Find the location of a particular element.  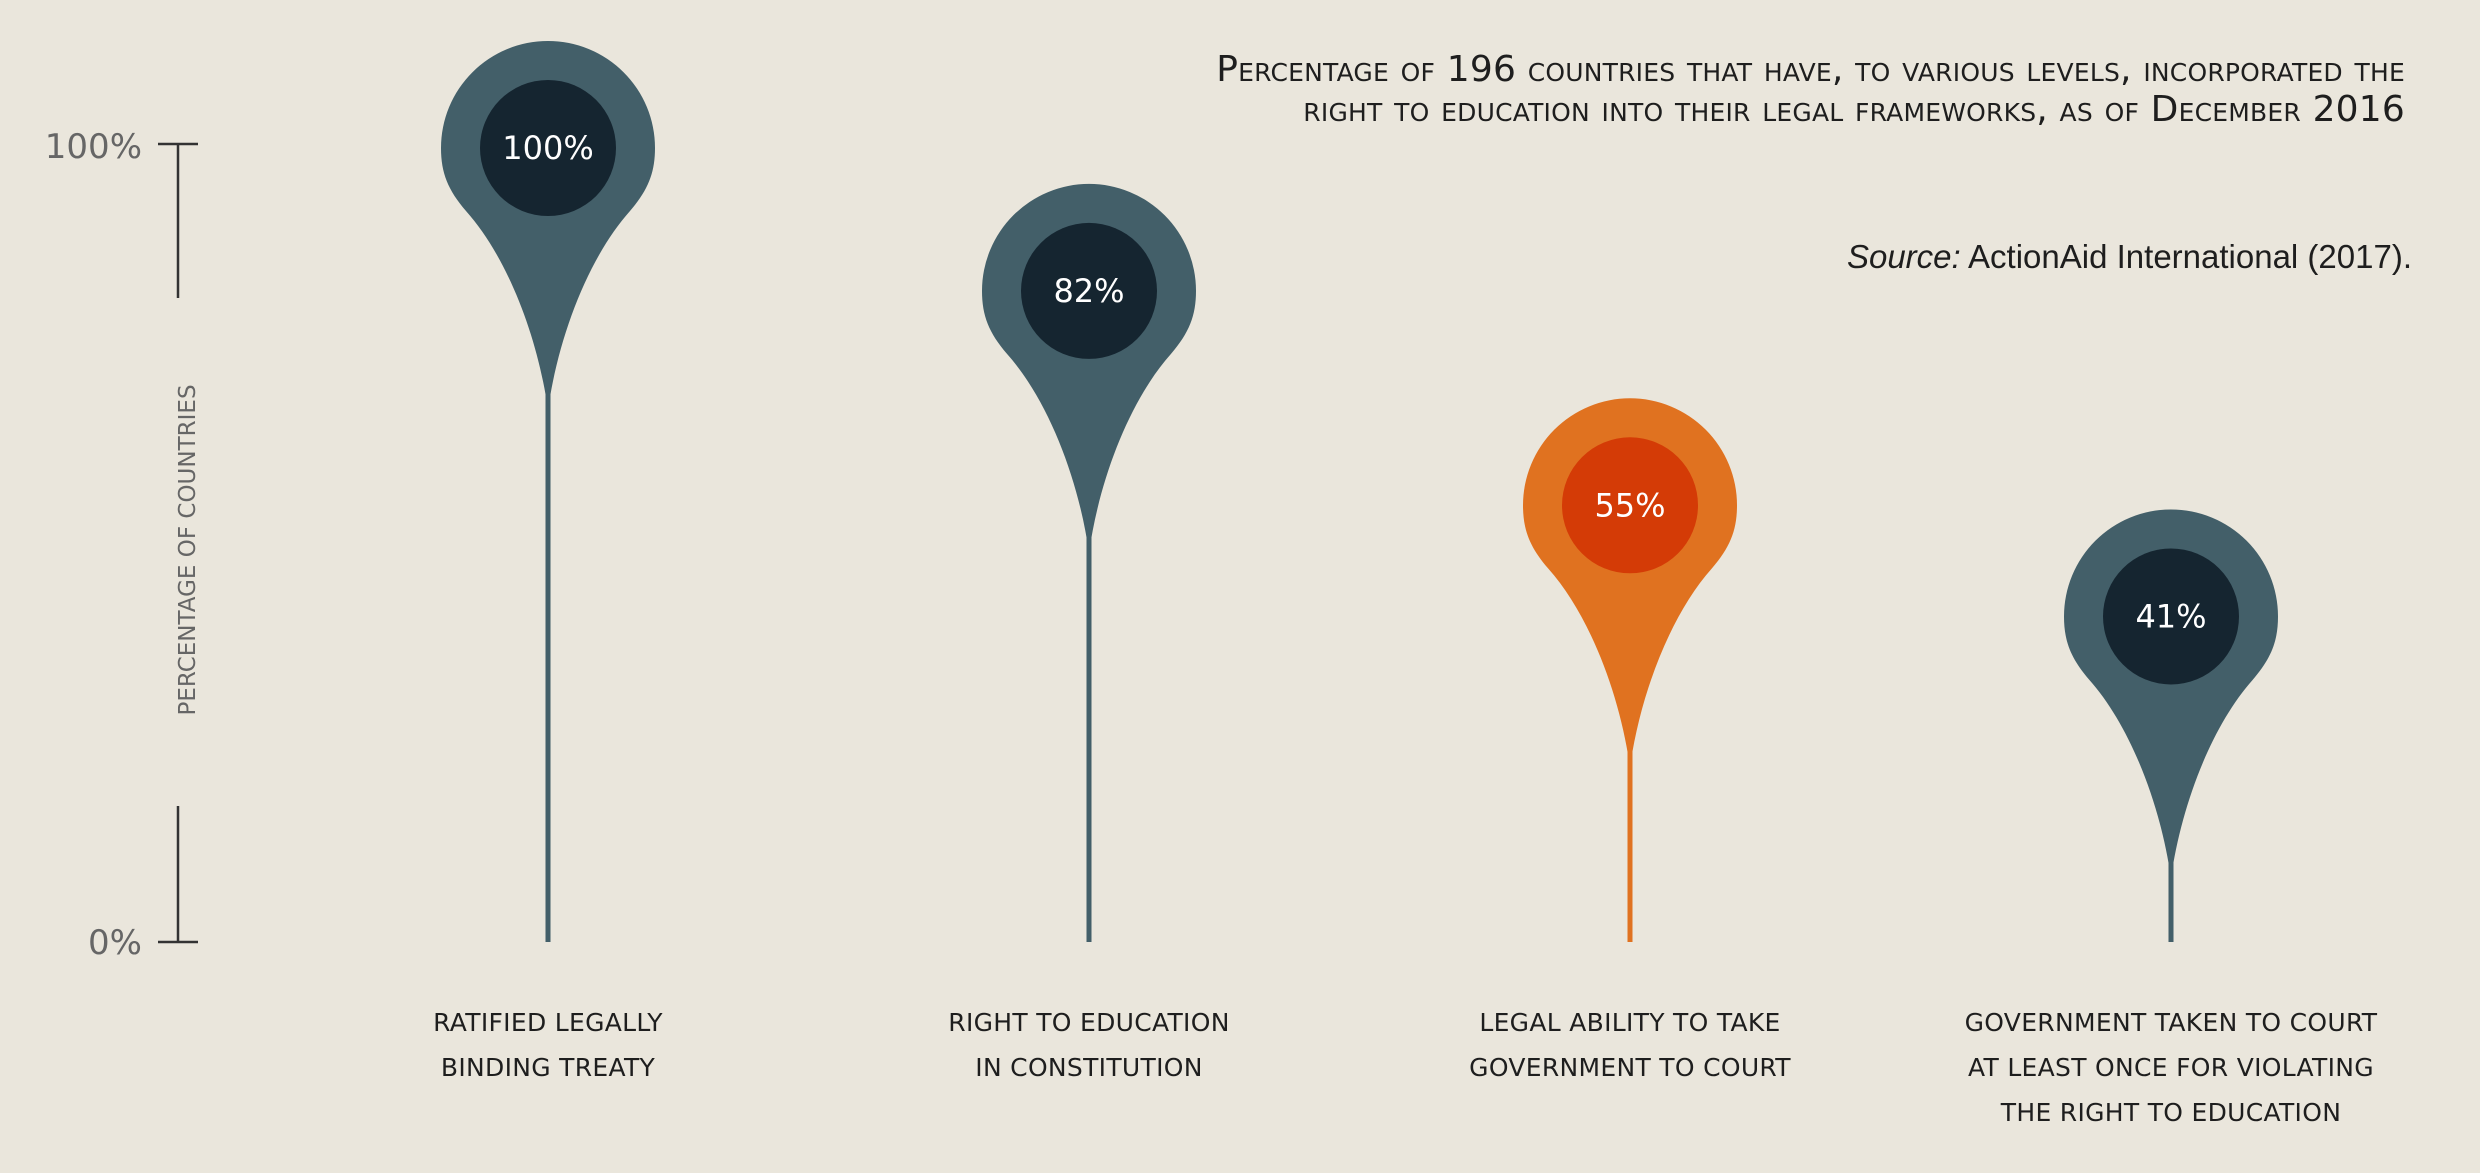

category-label-2: RIGHT TO EDUCATION IN CONSTITUTION is located at coordinates (1089, 1045).